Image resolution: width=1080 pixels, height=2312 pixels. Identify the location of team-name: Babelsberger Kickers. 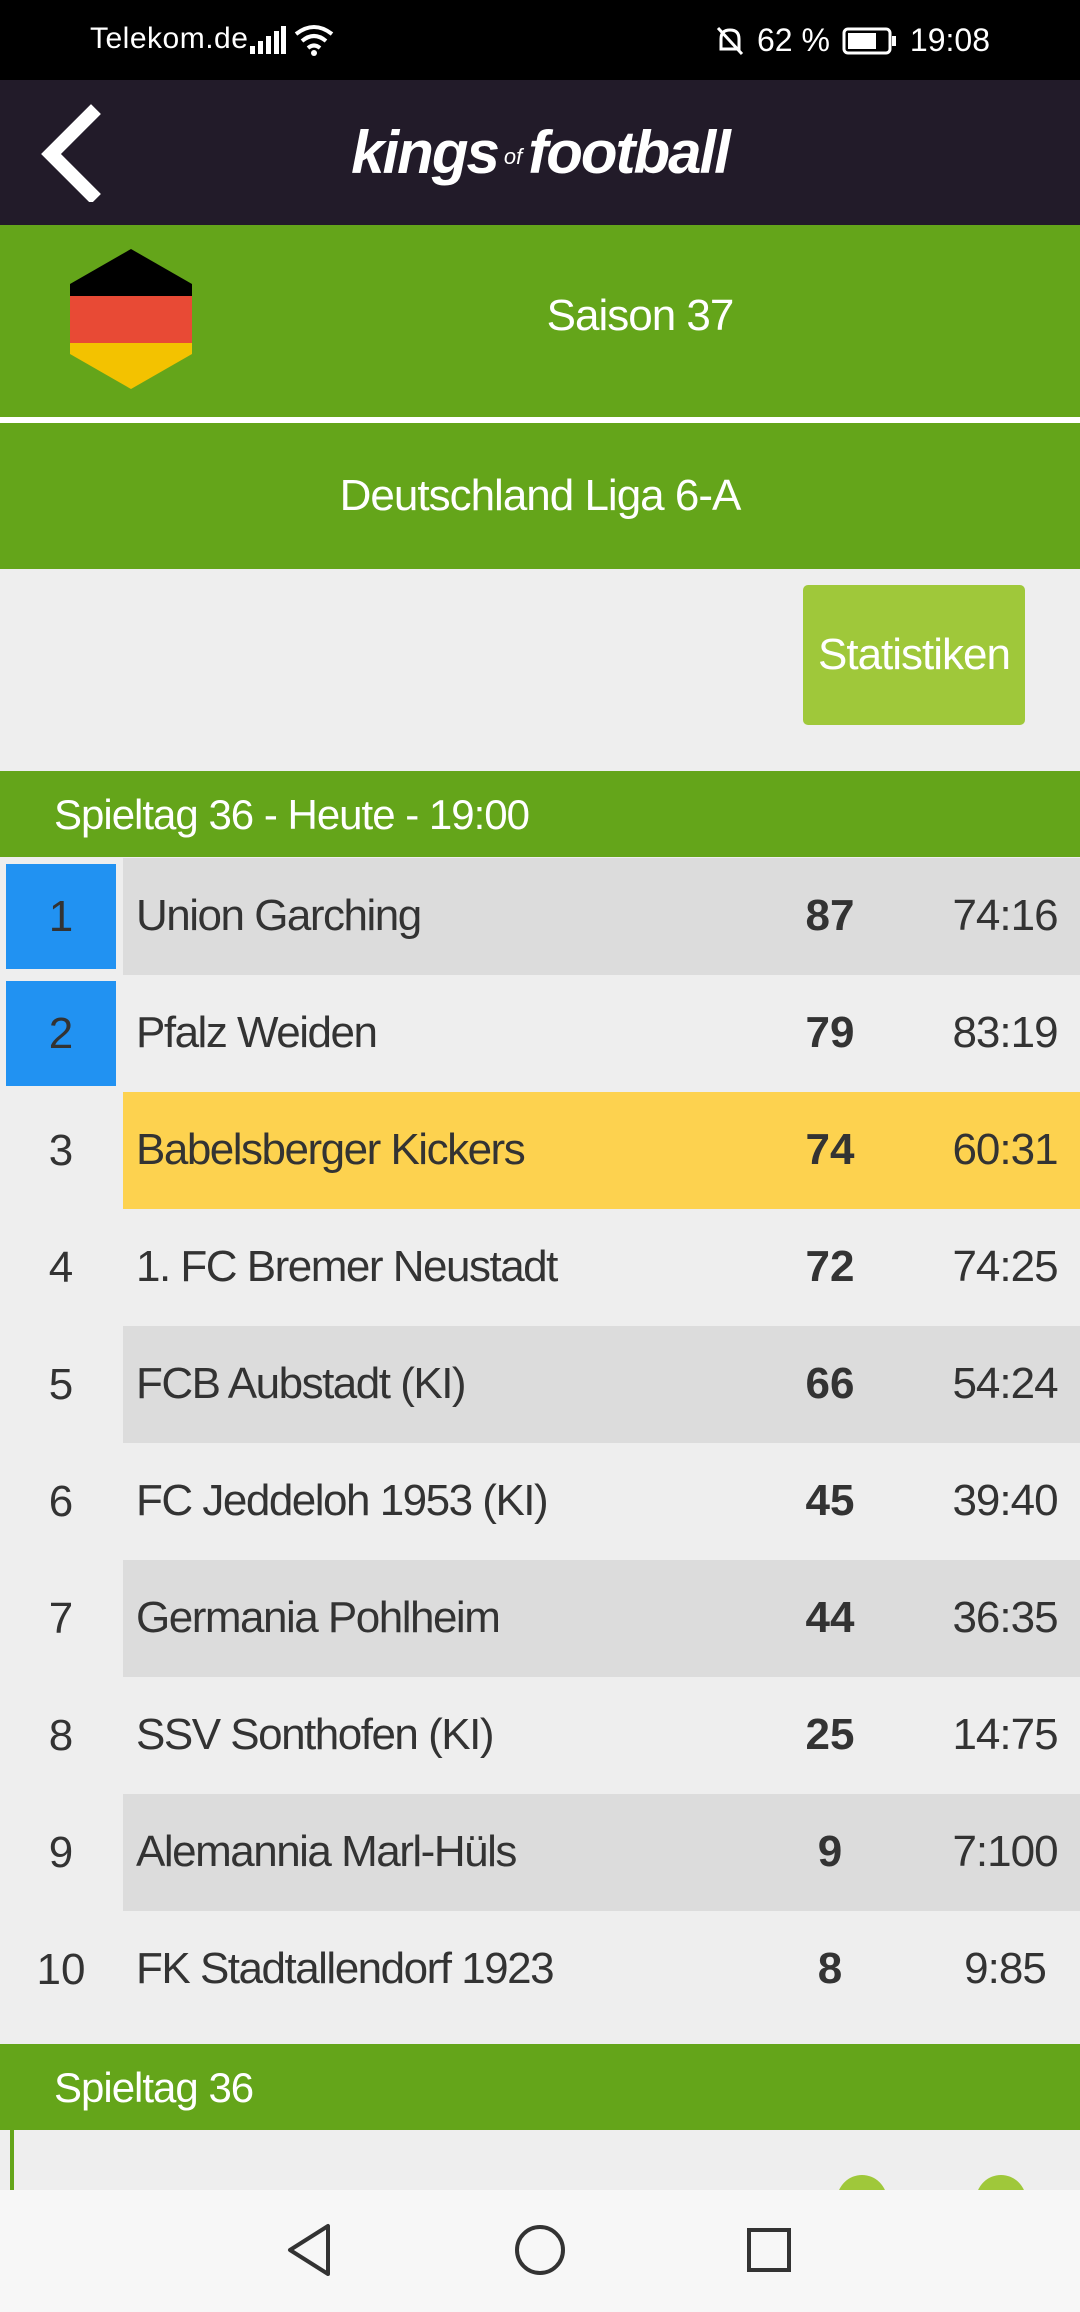
(331, 1149).